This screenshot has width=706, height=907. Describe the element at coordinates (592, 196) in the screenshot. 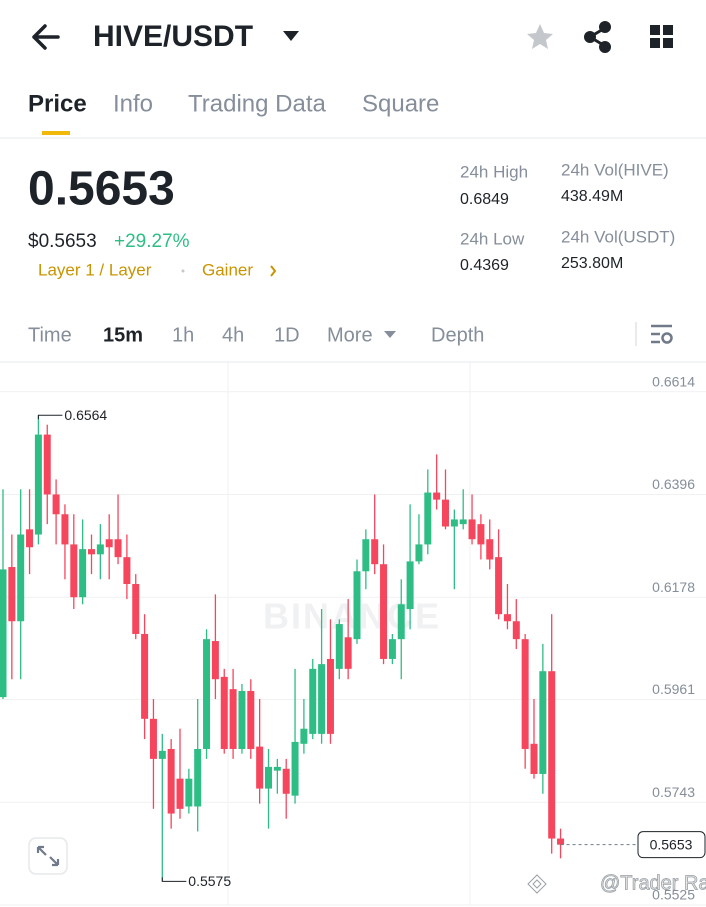

I see `stat-value: 438.49M` at that location.